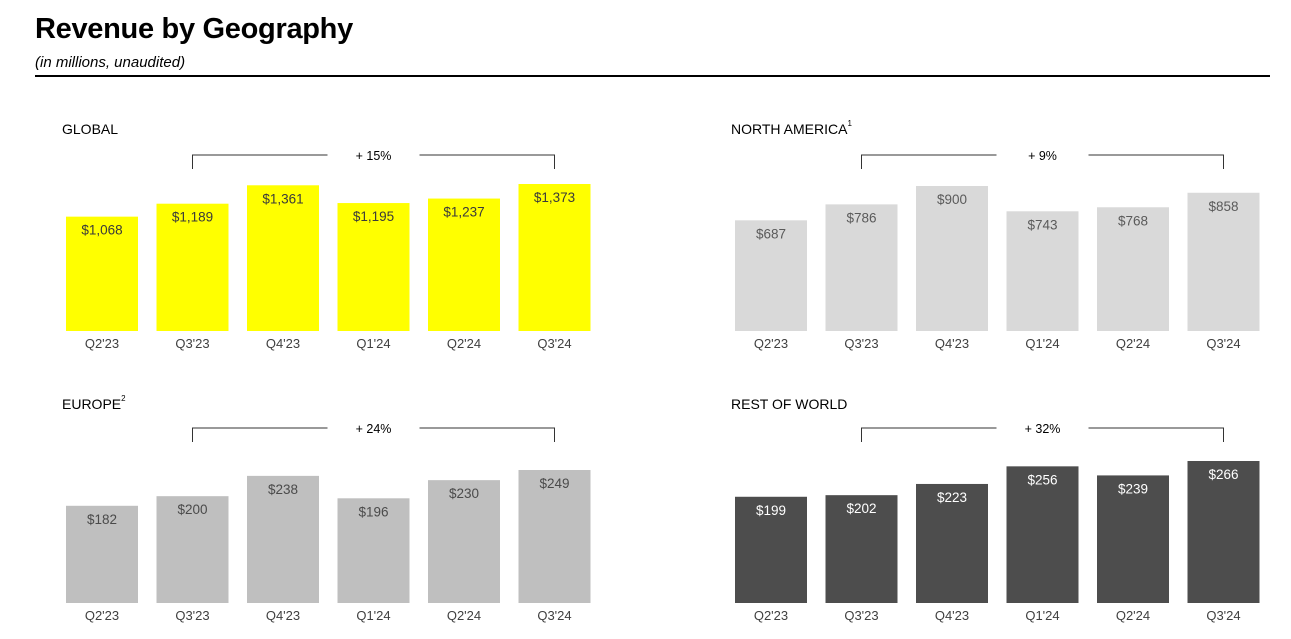 The image size is (1291, 639). Describe the element at coordinates (861, 508) in the screenshot. I see `data-label: $202` at that location.